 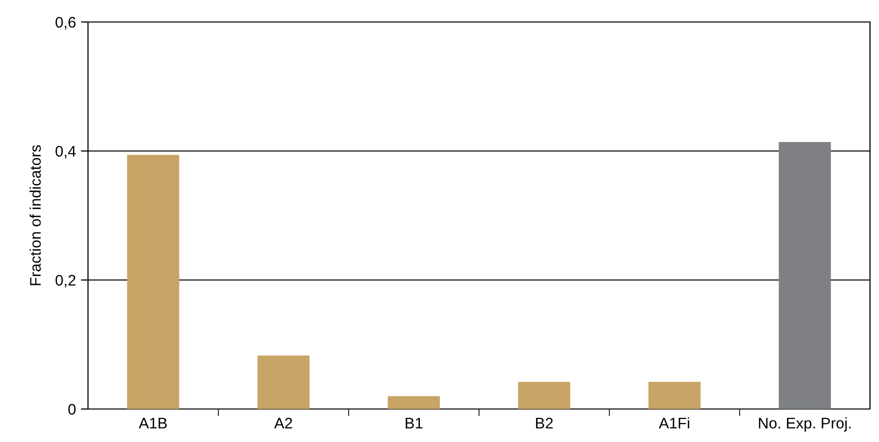 What do you see at coordinates (152, 423) in the screenshot?
I see `x-tick-label: A1B` at bounding box center [152, 423].